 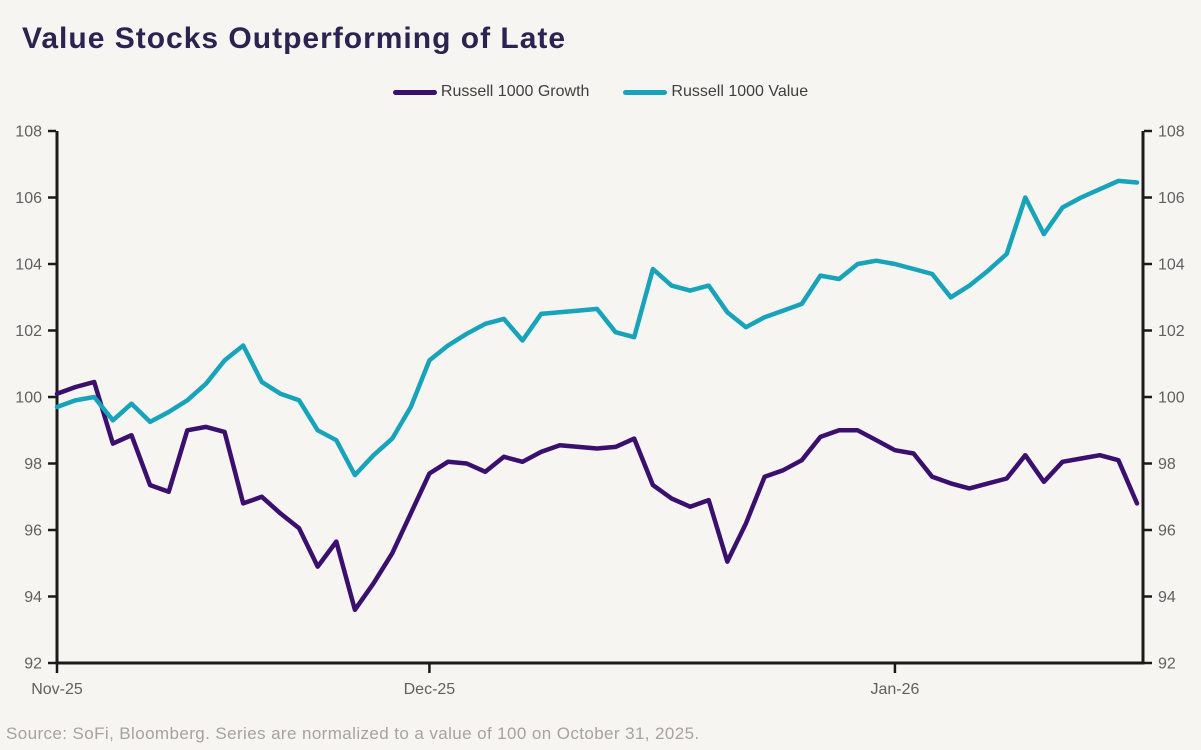 What do you see at coordinates (894, 689) in the screenshot?
I see `x-axis-tick-label: Jan-26` at bounding box center [894, 689].